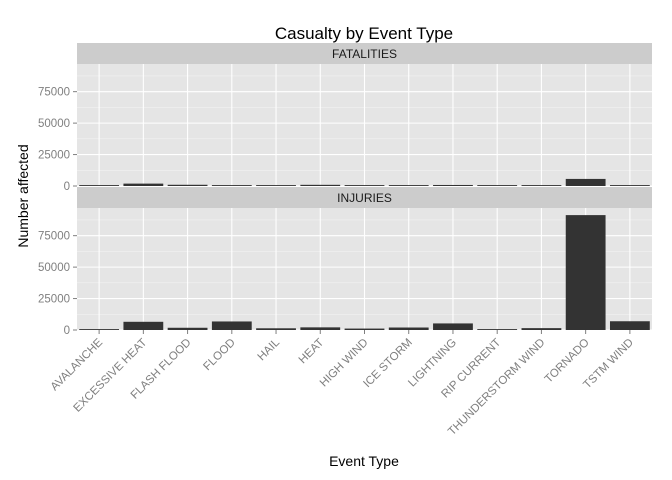  Describe the element at coordinates (111, 376) in the screenshot. I see `x-tick-label: EXCESSIVE HEAT` at that location.